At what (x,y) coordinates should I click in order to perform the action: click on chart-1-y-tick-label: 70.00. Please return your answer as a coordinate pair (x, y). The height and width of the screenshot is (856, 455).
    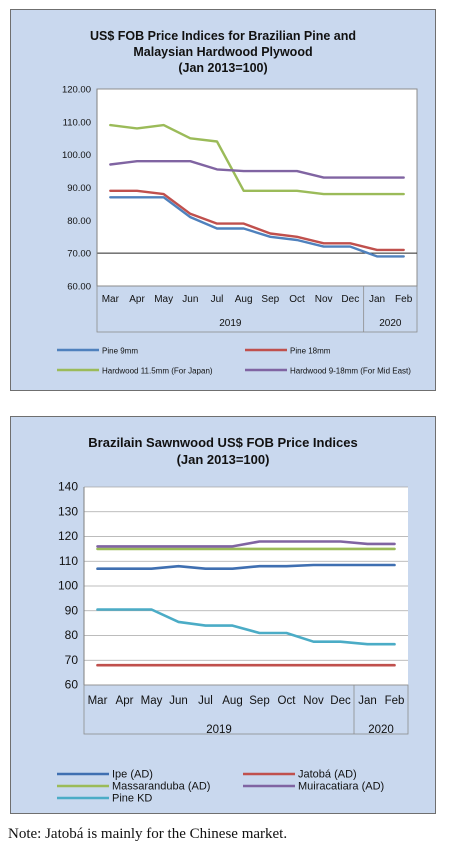
    Looking at the image, I should click on (79, 254).